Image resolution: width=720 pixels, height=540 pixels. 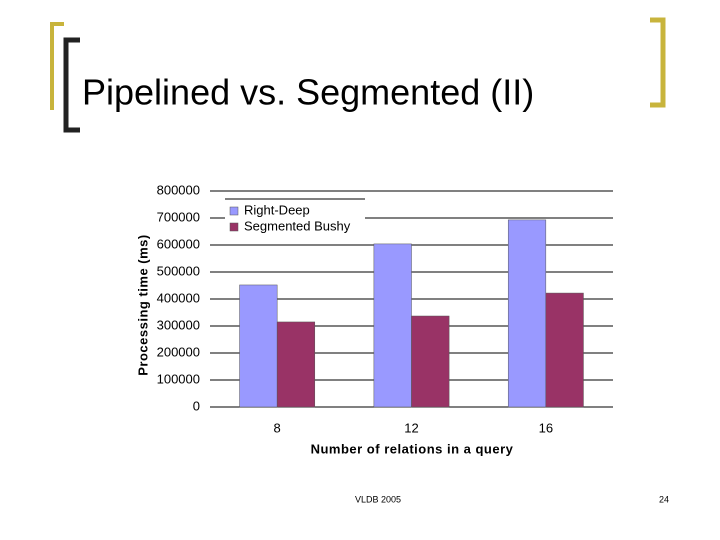 I want to click on y-tick-label: 200000, so click(x=178, y=351).